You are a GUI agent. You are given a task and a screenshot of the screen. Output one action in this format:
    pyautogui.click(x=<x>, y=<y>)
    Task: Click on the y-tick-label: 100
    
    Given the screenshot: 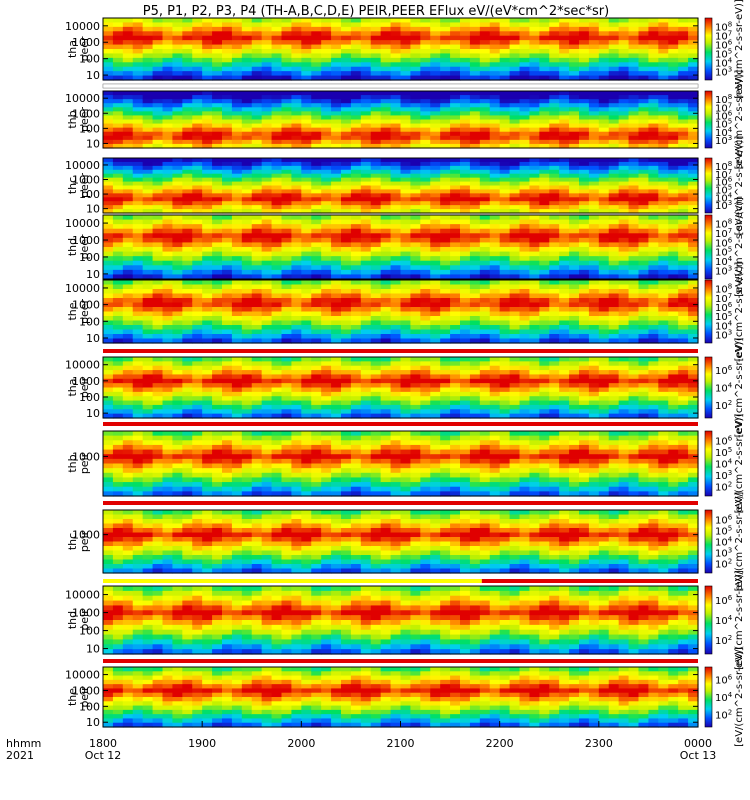 What is the action you would take?
    pyautogui.click(x=89, y=194)
    